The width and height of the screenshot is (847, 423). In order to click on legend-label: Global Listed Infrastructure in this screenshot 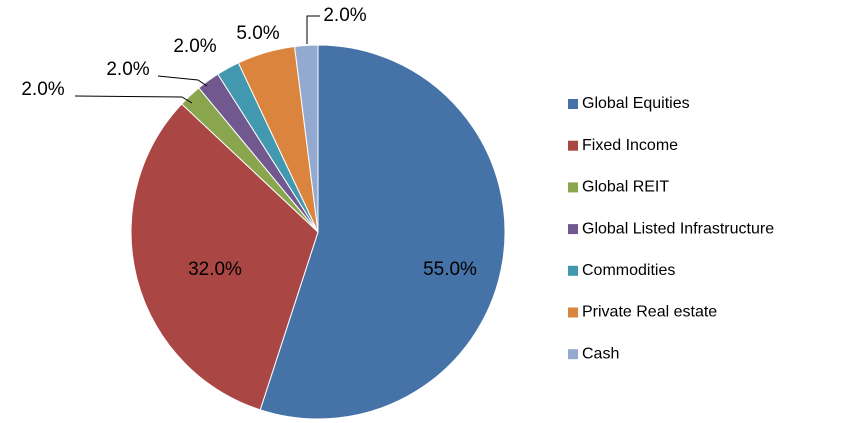, I will do `click(678, 228)`.